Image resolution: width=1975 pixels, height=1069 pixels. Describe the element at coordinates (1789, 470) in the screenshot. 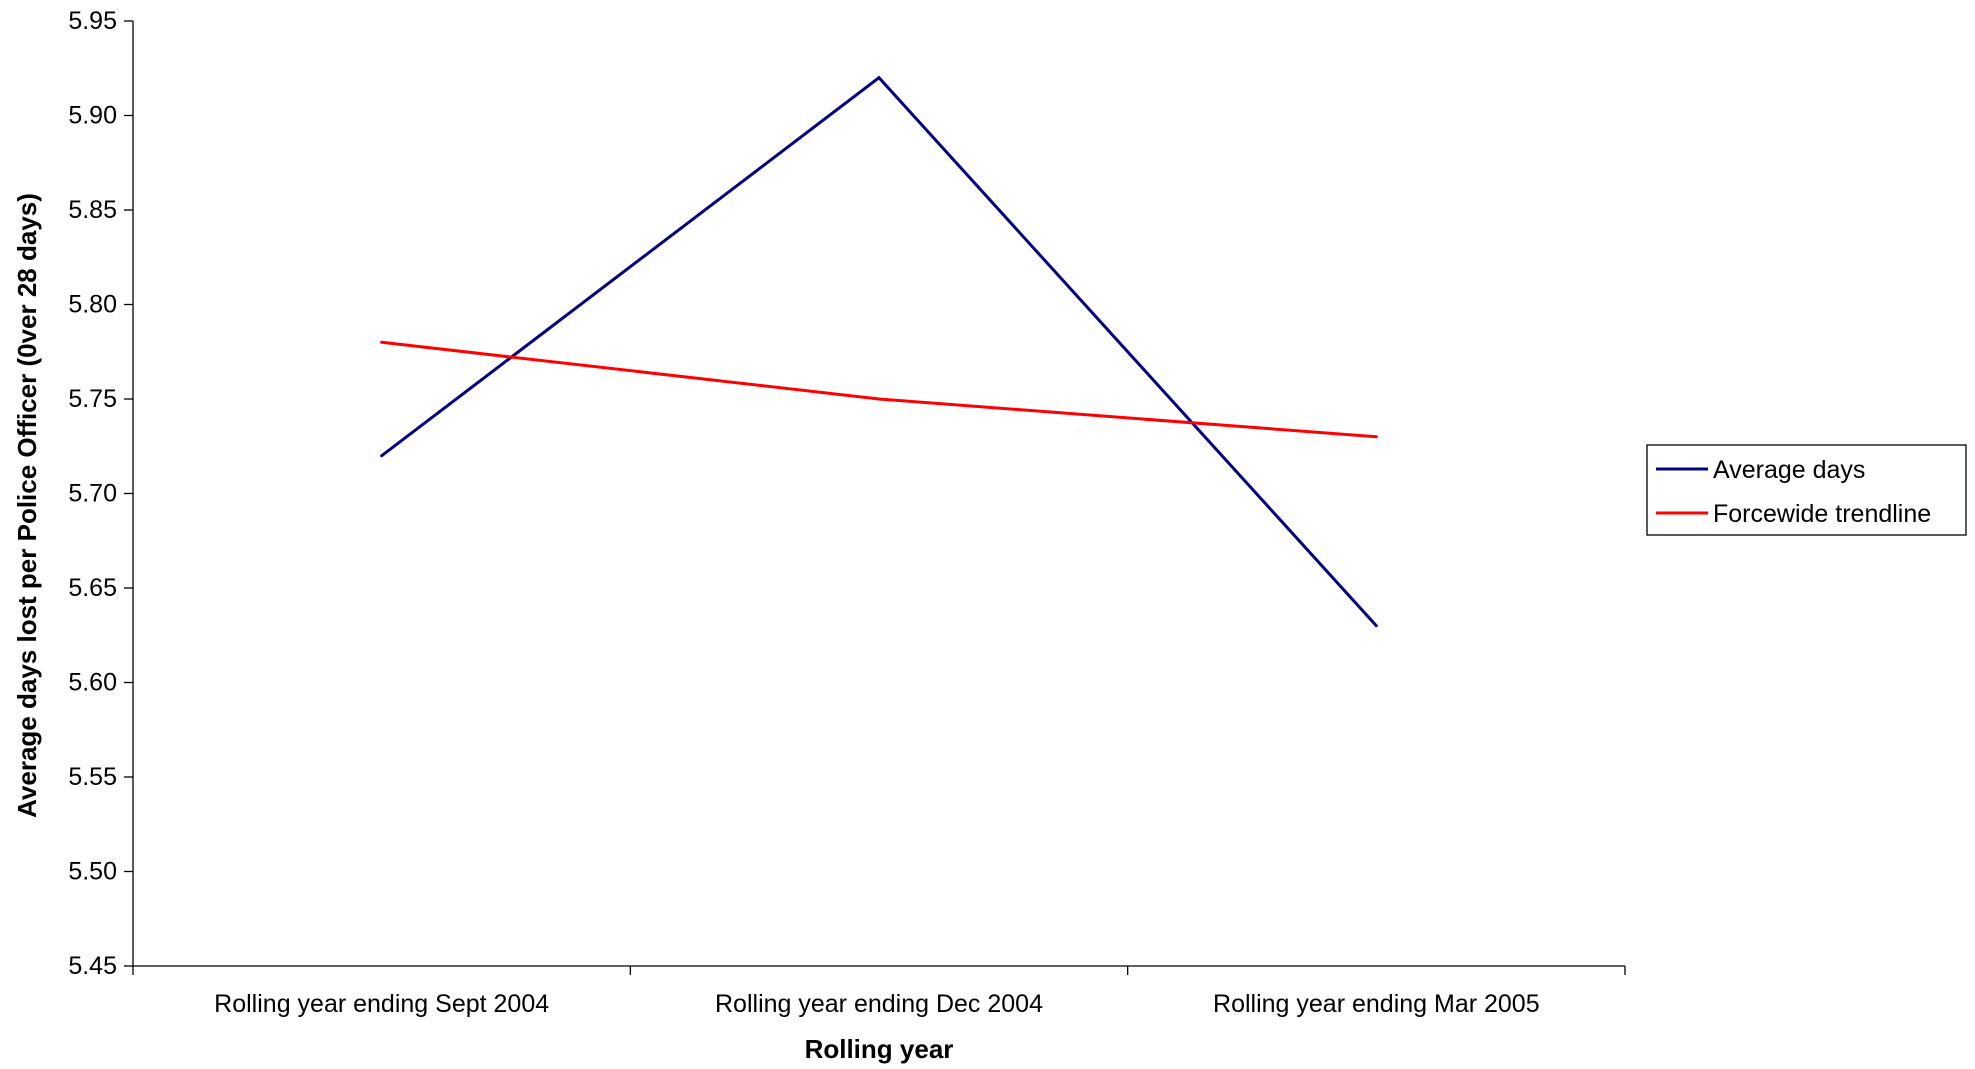

I see `legend-label-average-days: Average days` at that location.